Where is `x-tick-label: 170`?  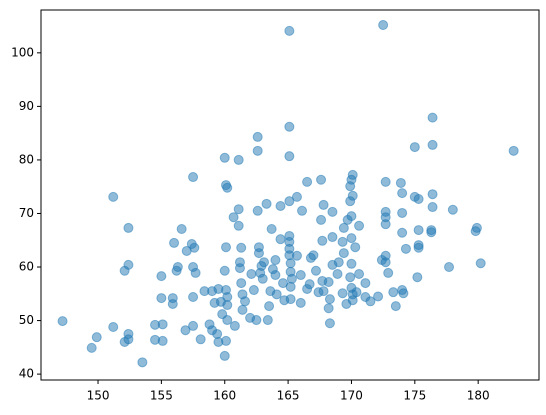 x-tick-label: 170 is located at coordinates (351, 396).